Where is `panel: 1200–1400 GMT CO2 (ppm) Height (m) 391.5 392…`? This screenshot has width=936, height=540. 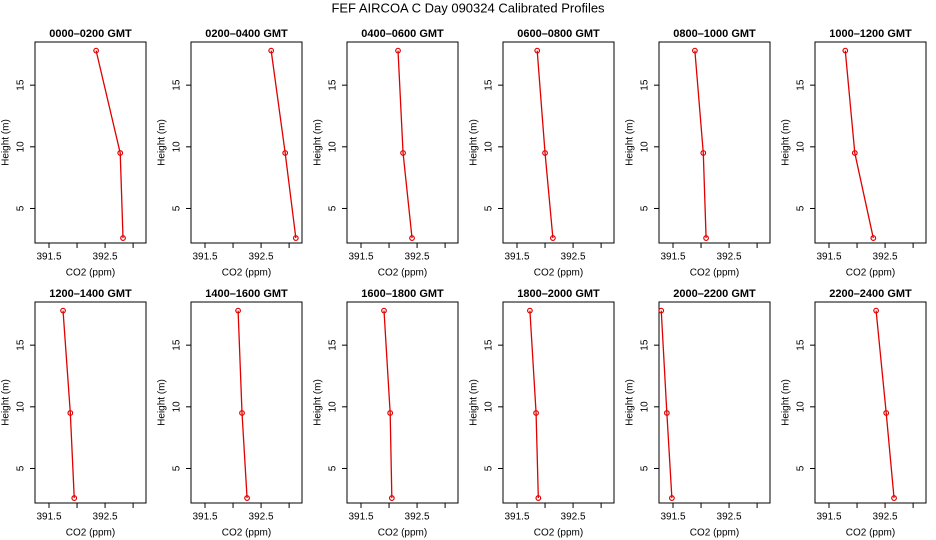
panel: 1200–1400 GMT CO2 (ppm) Height (m) 391.5 392… is located at coordinates (74, 413).